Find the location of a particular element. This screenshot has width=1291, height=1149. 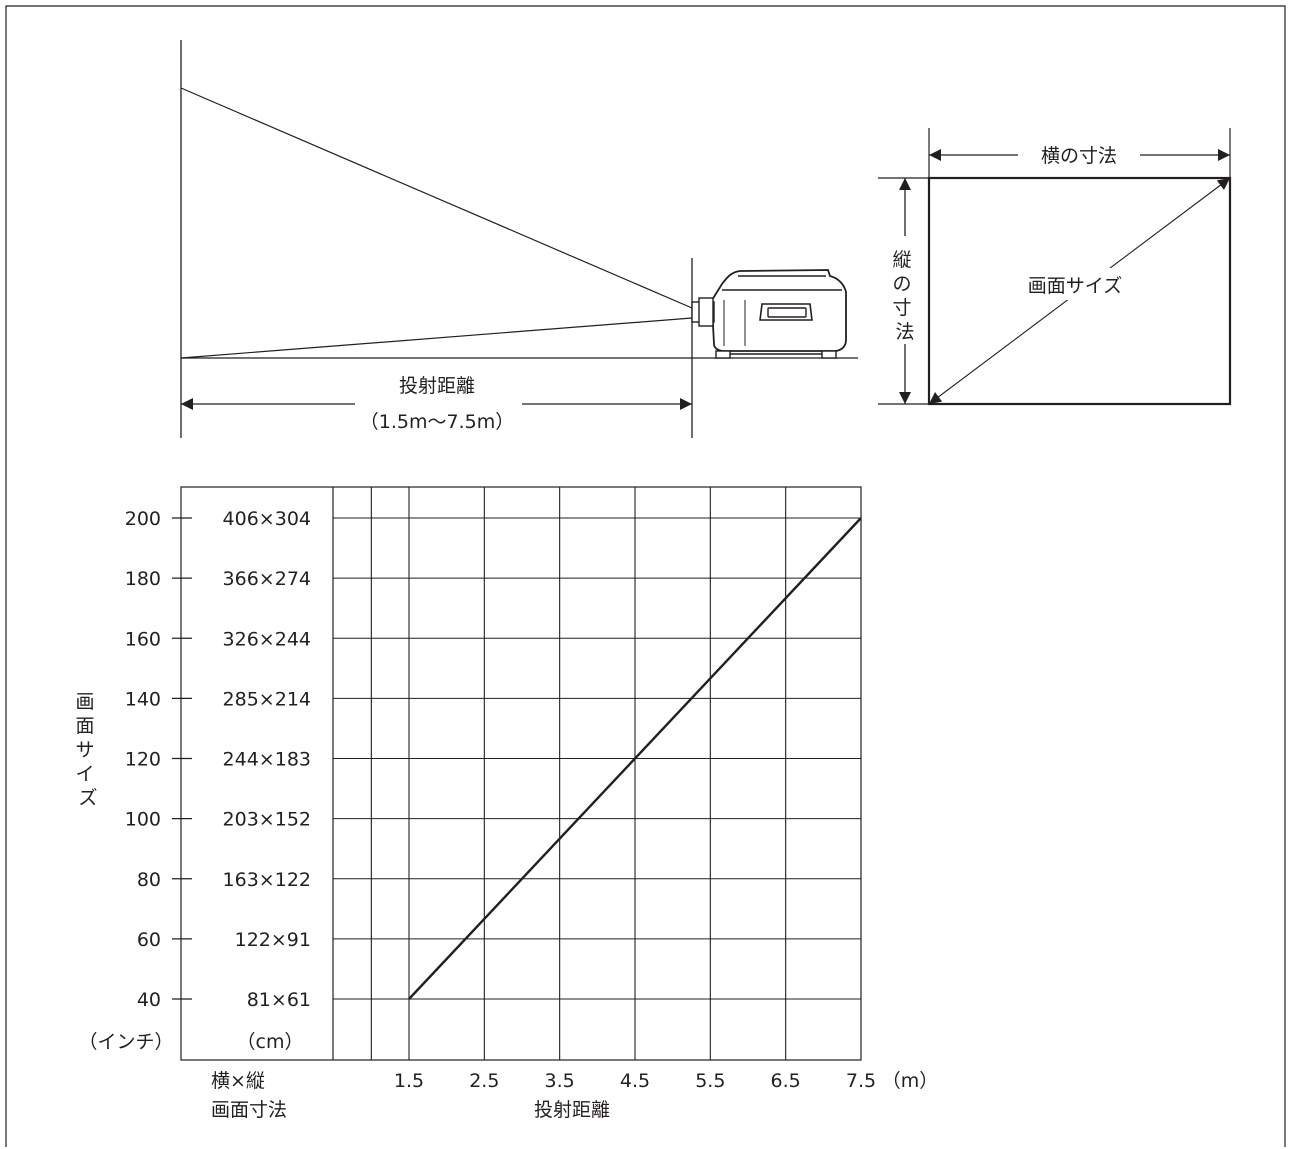

y-tick-label: 180 is located at coordinates (143, 579).